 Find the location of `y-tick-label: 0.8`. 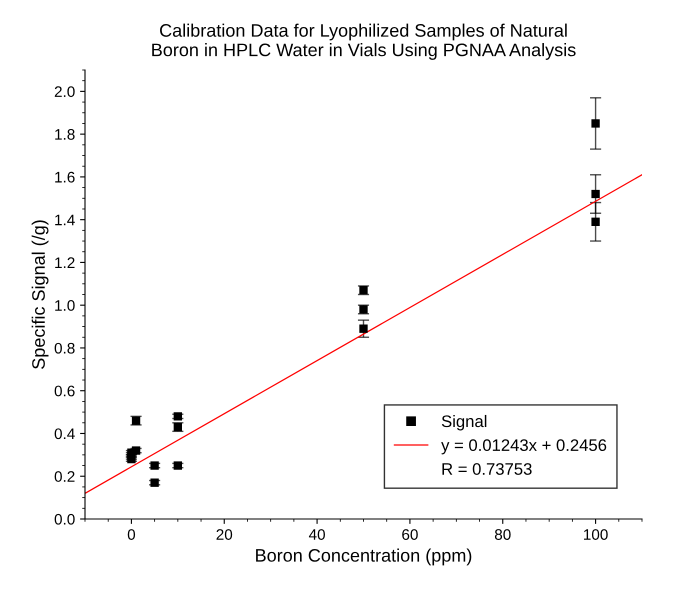

y-tick-label: 0.8 is located at coordinates (64, 348).